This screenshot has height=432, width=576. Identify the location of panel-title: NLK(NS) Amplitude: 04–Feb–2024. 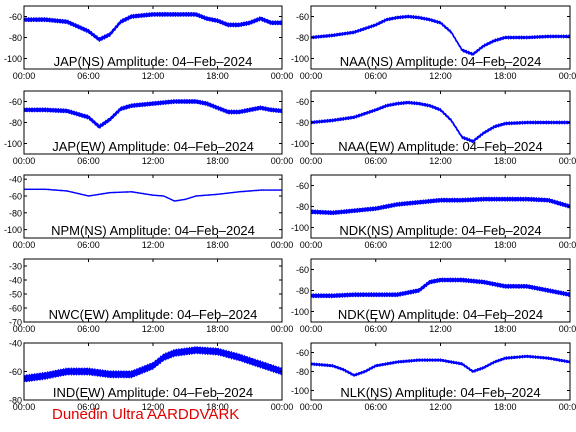
(440, 392).